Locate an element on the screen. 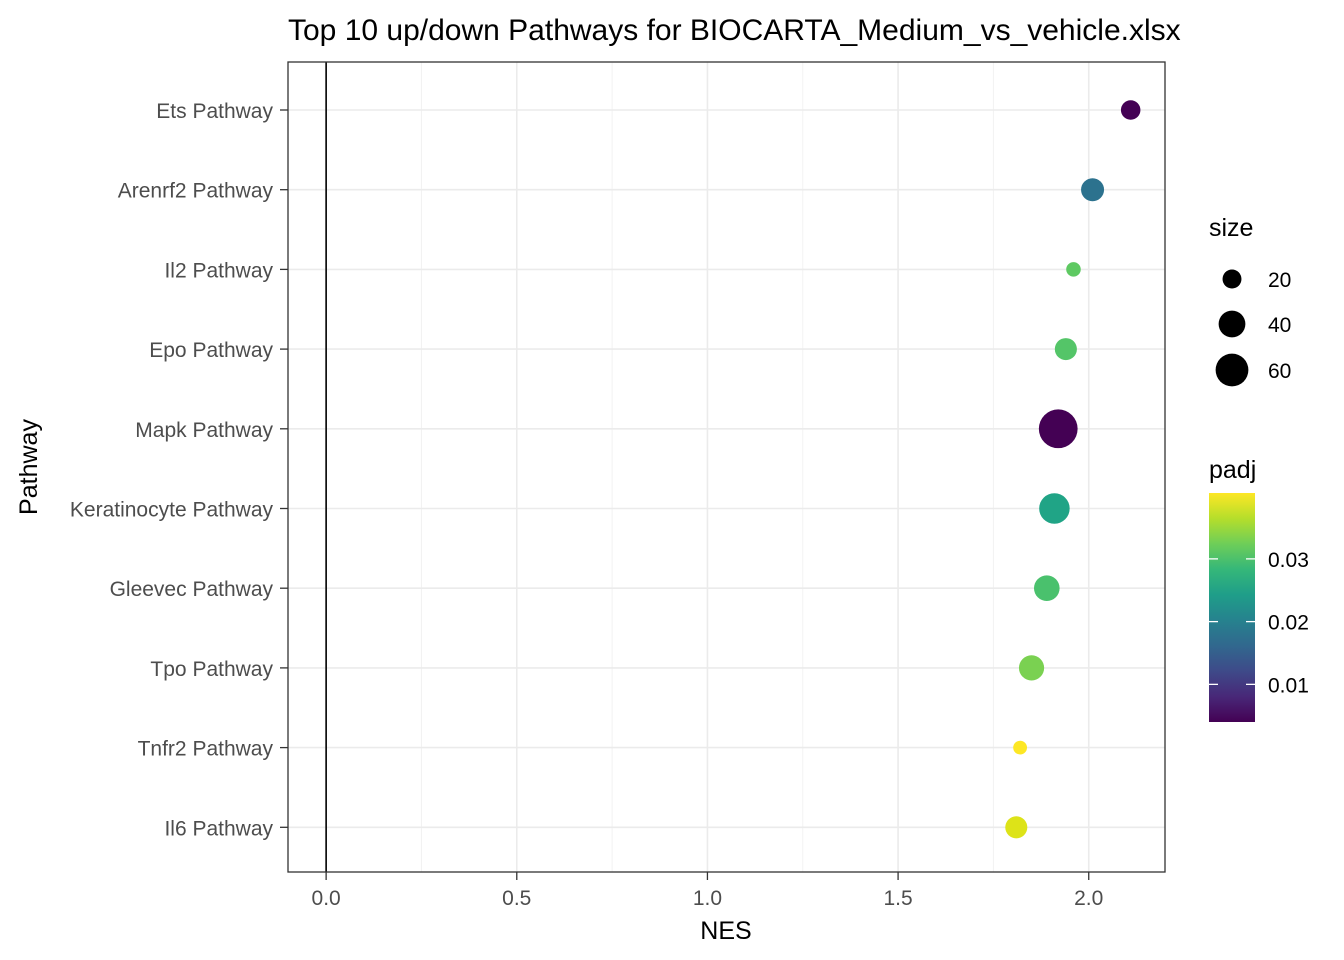 Image resolution: width=1344 pixels, height=960 pixels. color-bar is located at coordinates (1232, 607).